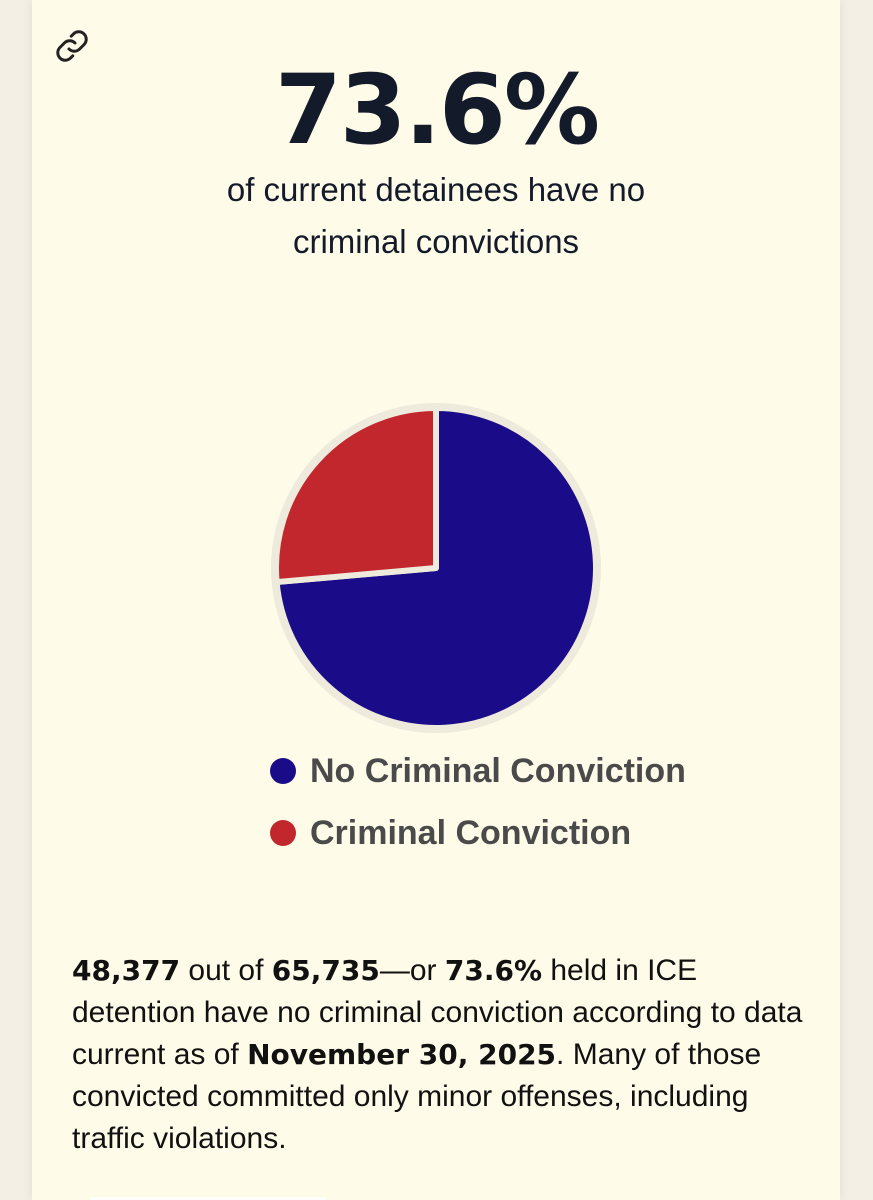 The image size is (873, 1200). Describe the element at coordinates (412, 970) in the screenshot. I see `summary-or: —or` at that location.